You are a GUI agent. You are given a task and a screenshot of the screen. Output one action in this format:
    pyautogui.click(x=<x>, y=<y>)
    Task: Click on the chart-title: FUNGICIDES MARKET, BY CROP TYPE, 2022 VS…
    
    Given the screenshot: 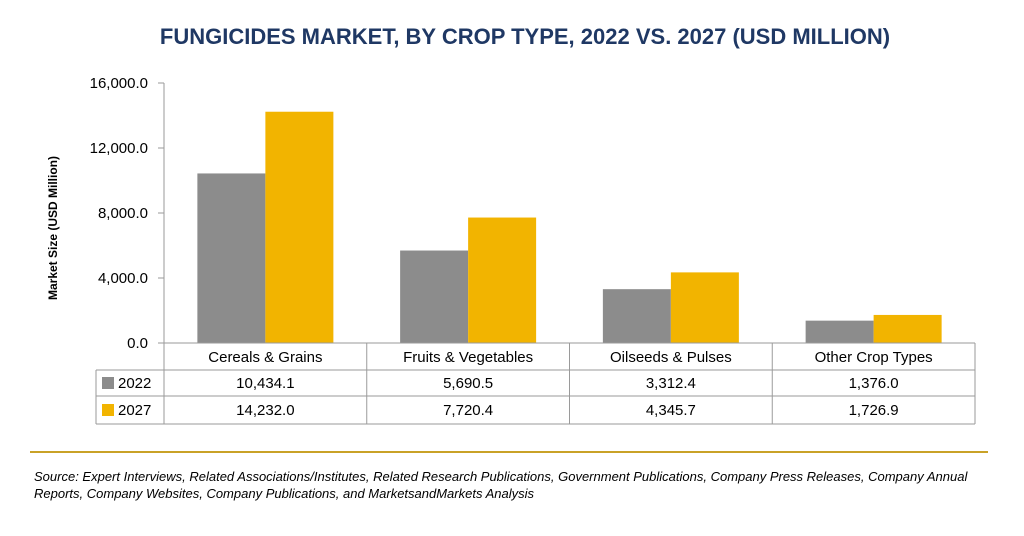 What is the action you would take?
    pyautogui.click(x=525, y=36)
    